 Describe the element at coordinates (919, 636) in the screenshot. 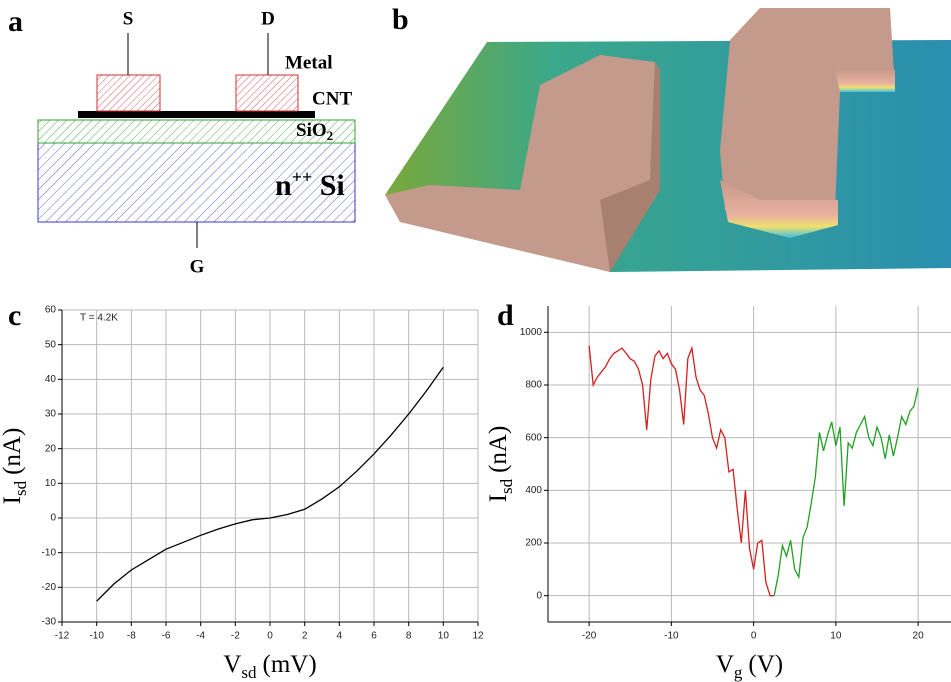

I see `x-tick-label: 20` at that location.